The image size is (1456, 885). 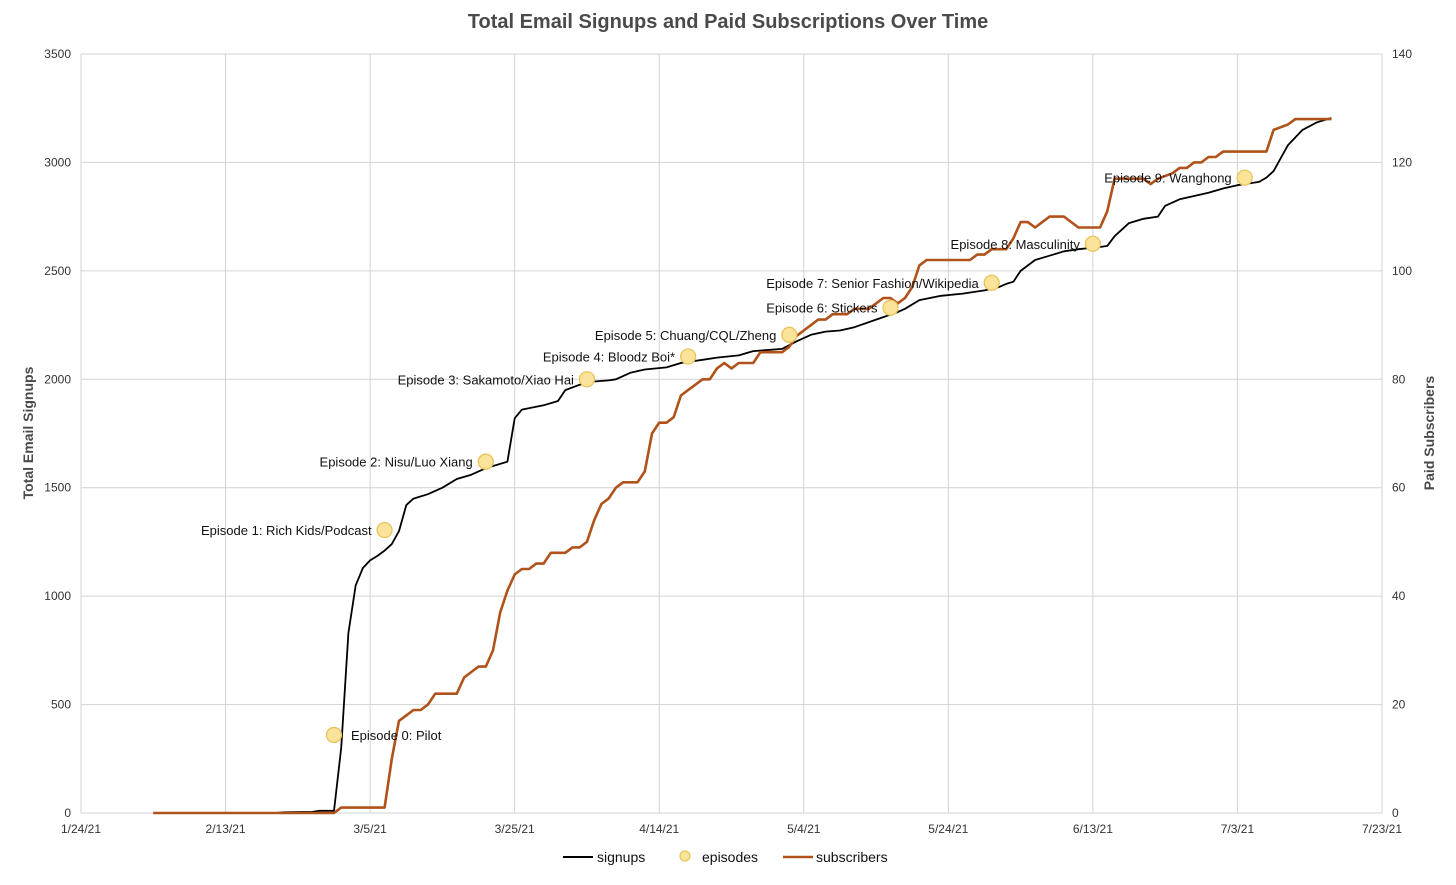 I want to click on episode-label: Episode 0: Pilot, so click(x=396, y=735).